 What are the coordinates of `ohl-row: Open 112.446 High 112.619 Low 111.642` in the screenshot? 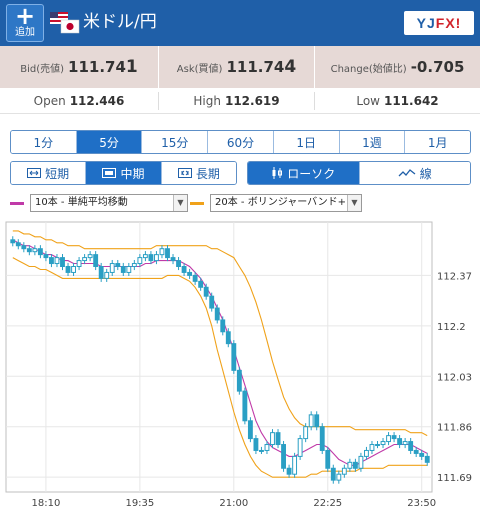 It's located at (240, 101).